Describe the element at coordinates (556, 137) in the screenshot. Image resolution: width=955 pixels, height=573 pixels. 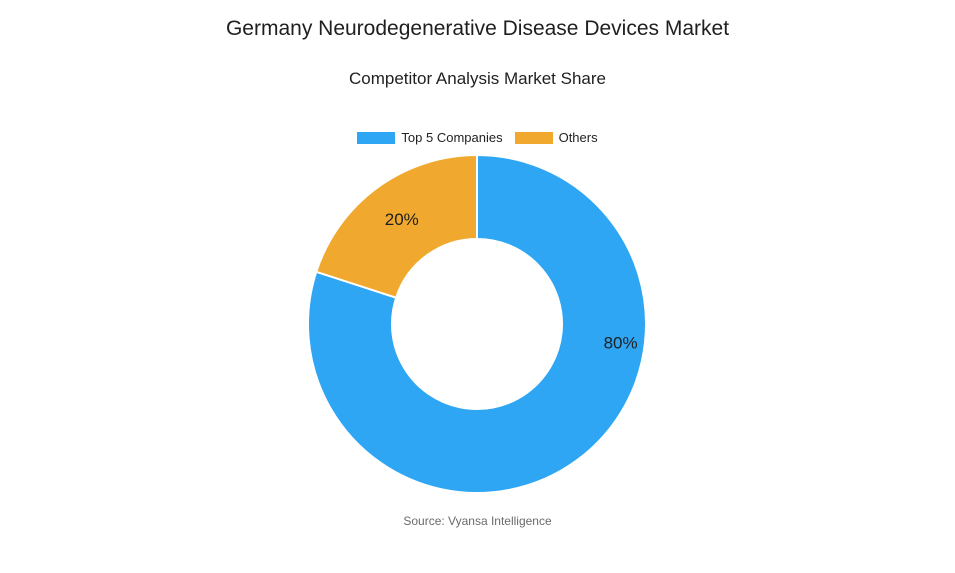
I see `legend-item-others: Others` at that location.